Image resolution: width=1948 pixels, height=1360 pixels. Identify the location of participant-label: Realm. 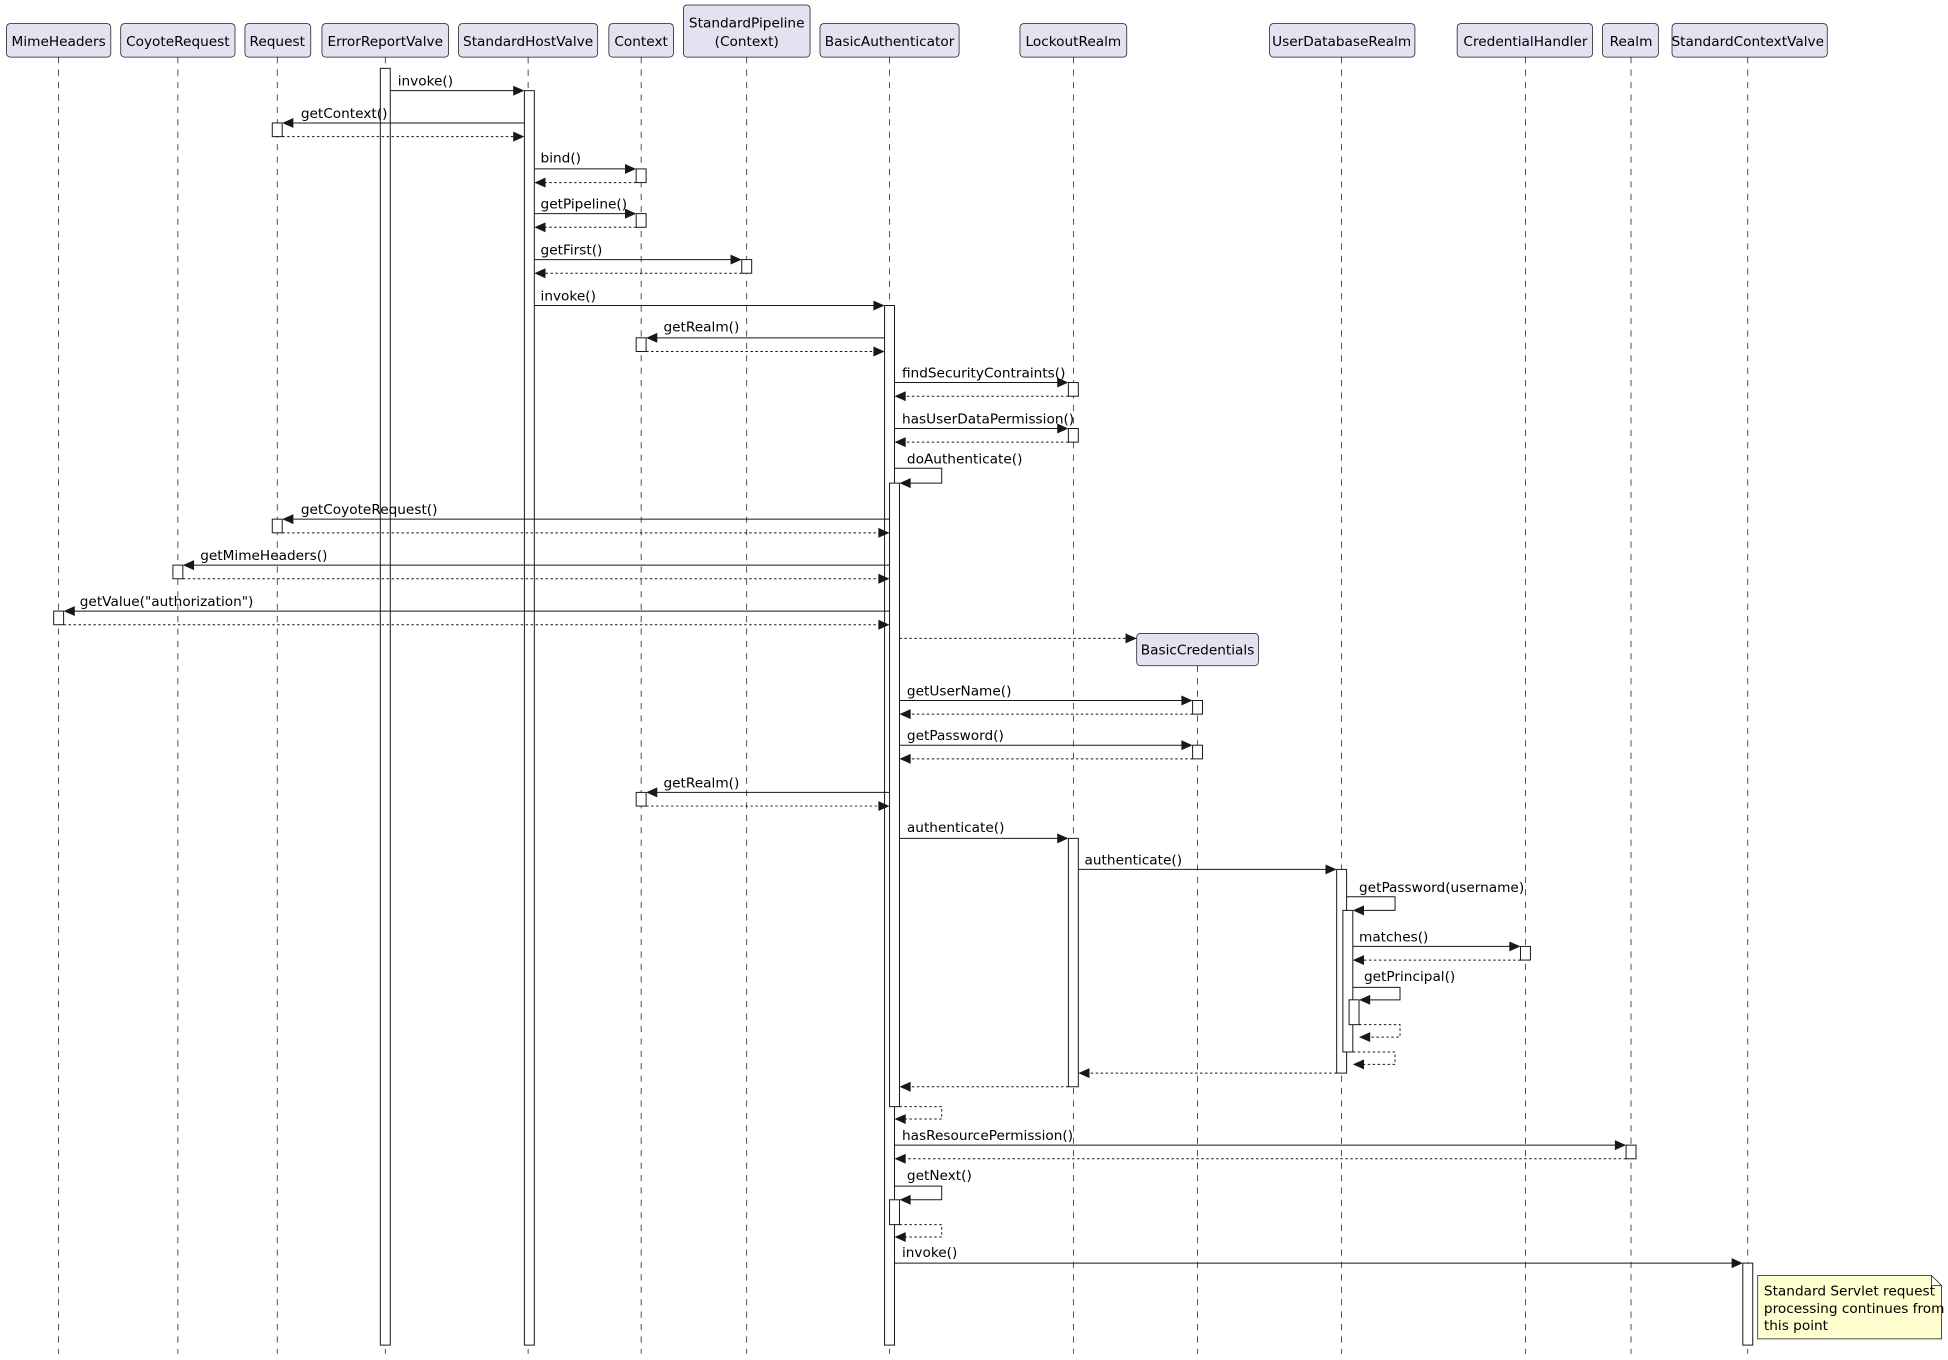
(1631, 42).